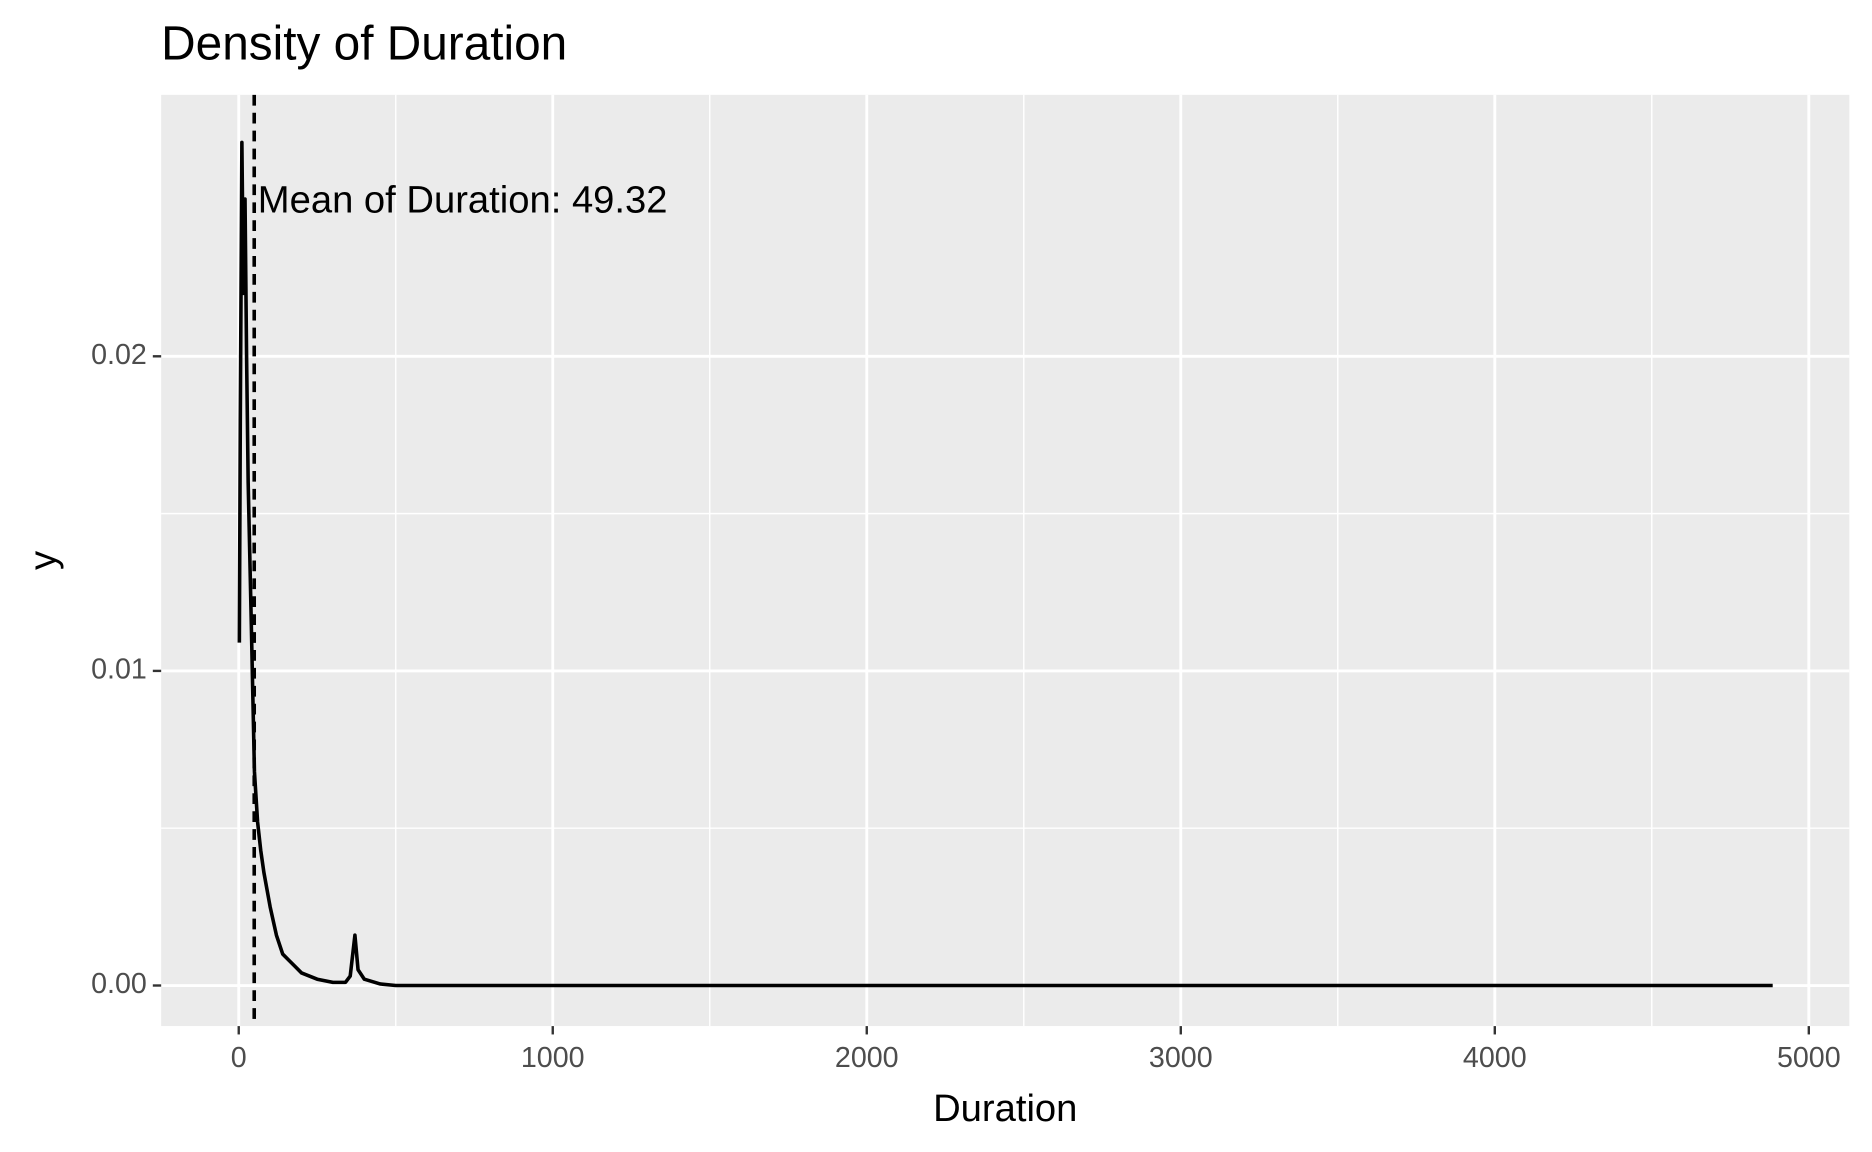 This screenshot has width=1872, height=1152. Describe the element at coordinates (463, 199) in the screenshot. I see `annotation: Mean of Duration: 49.32` at that location.